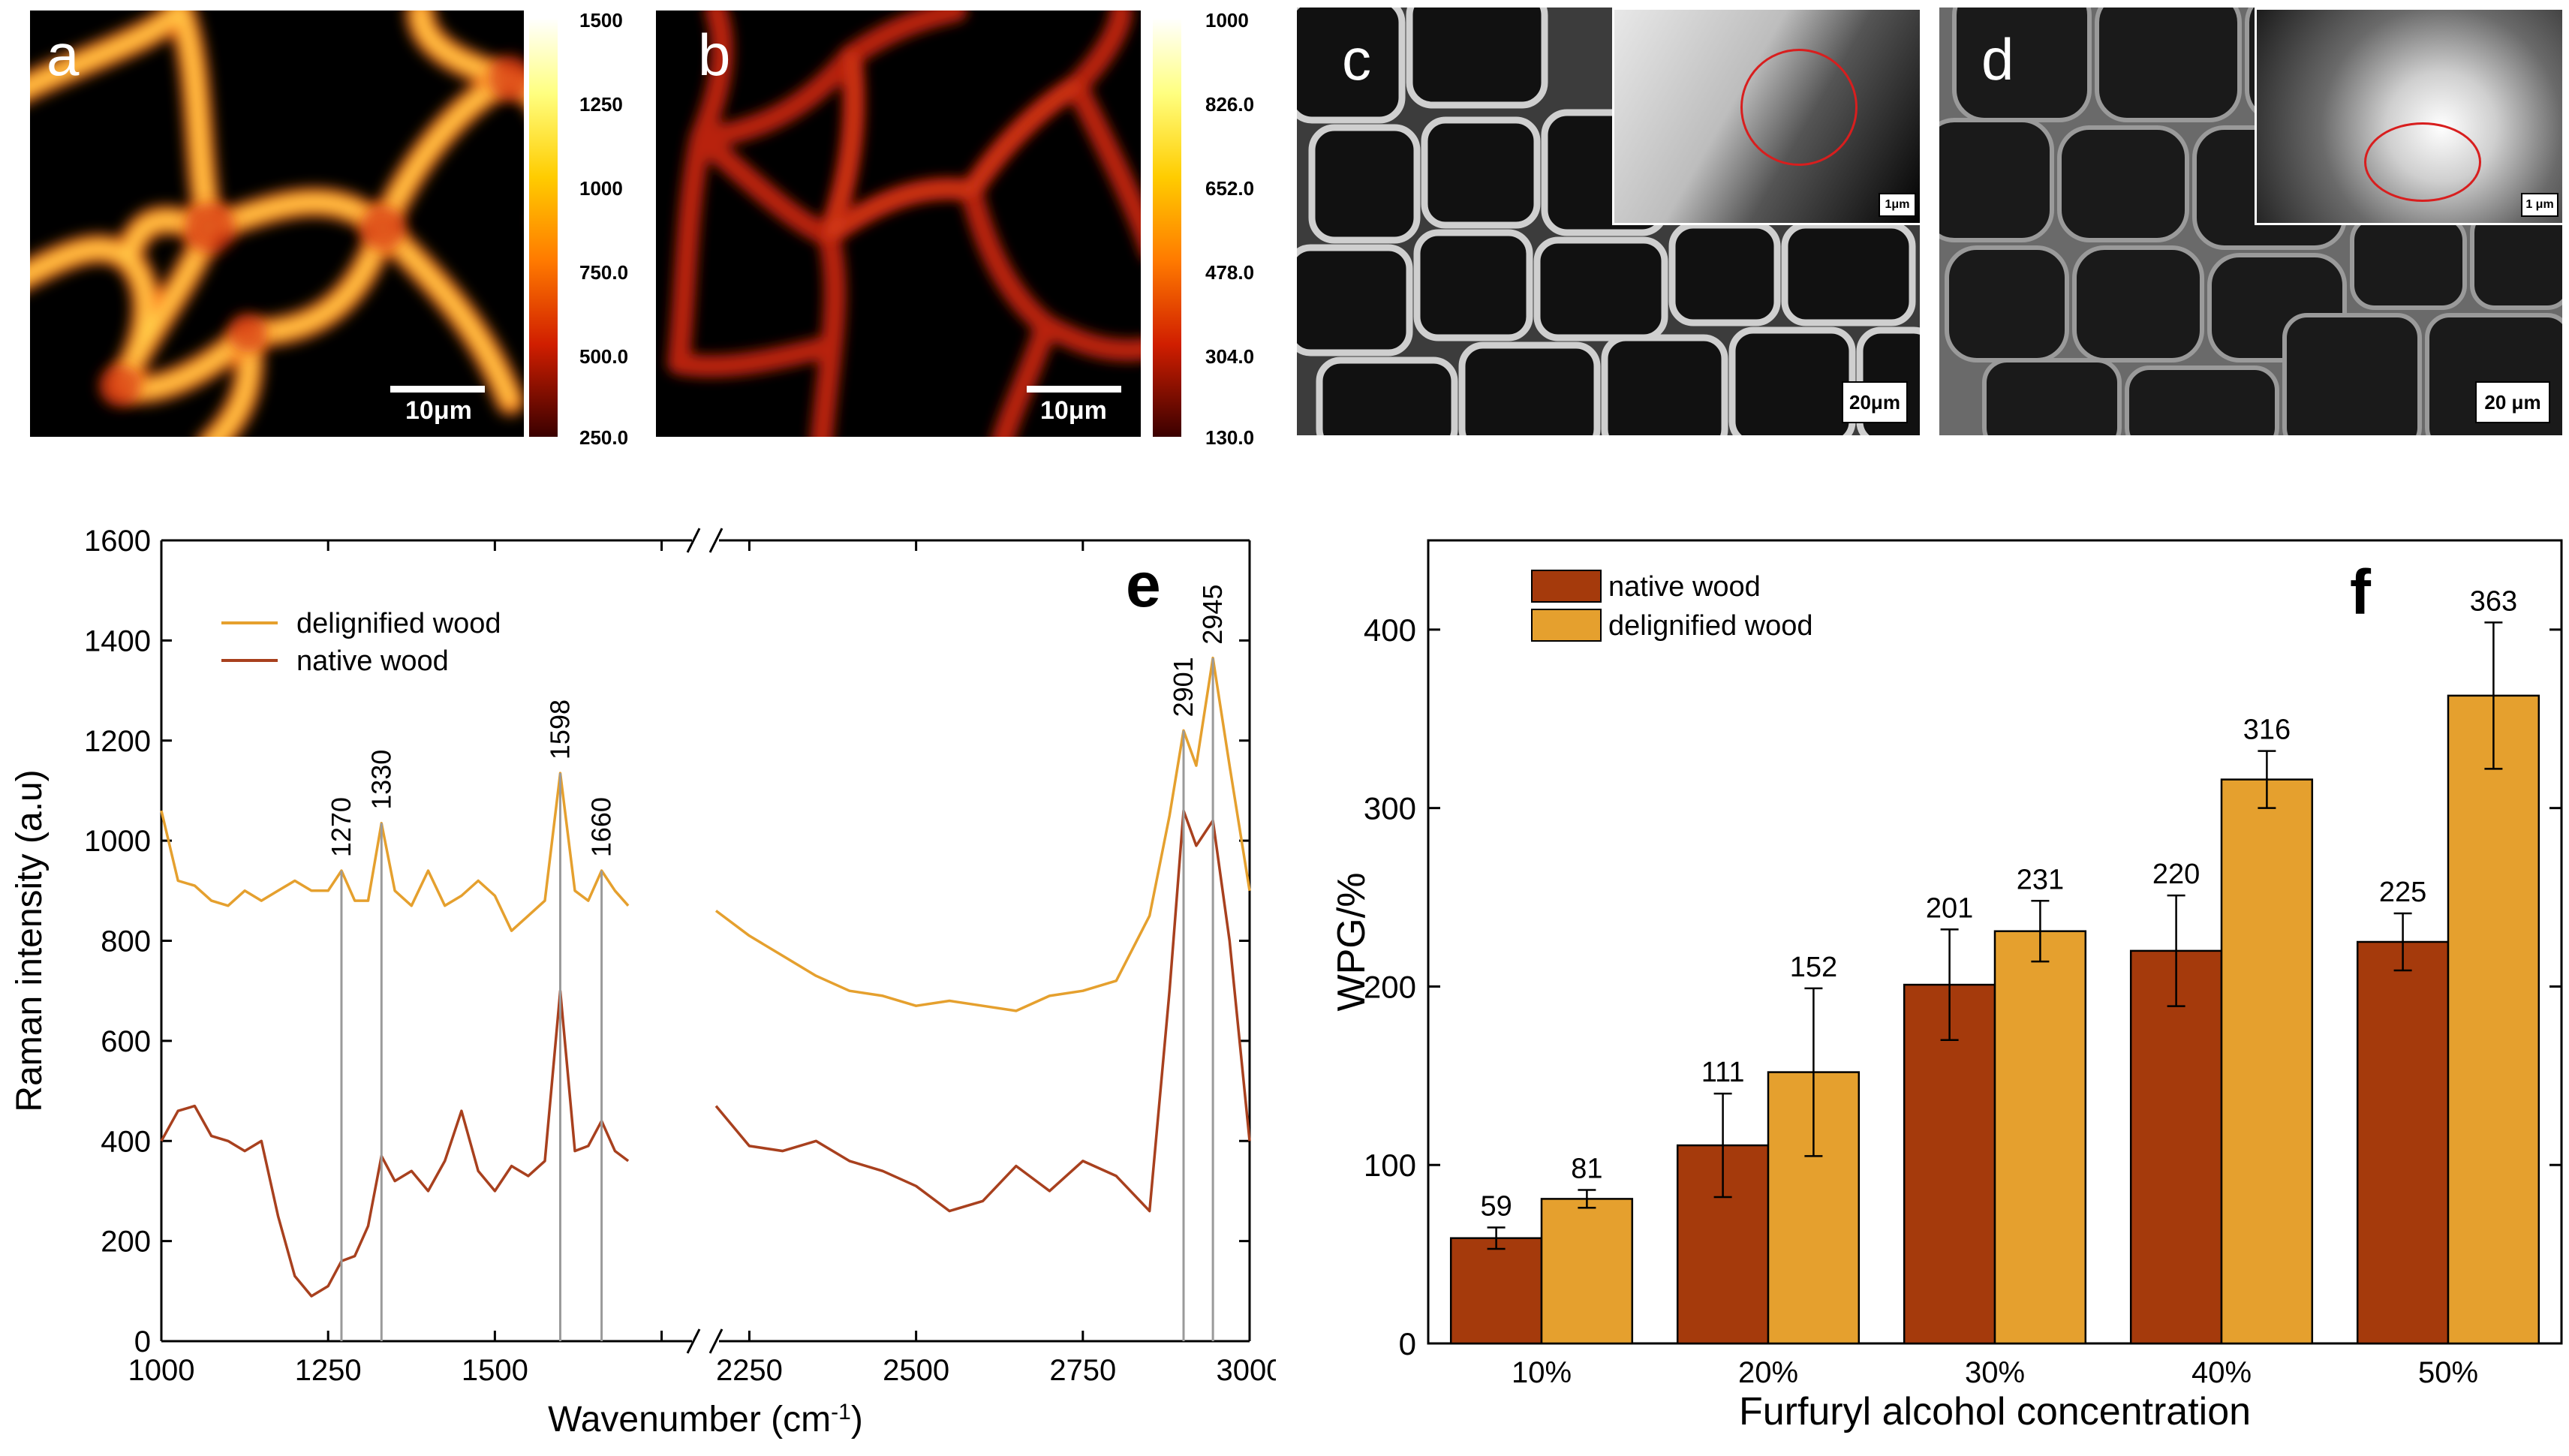  Describe the element at coordinates (117, 841) in the screenshot. I see `y-tick-label: 1000` at that location.